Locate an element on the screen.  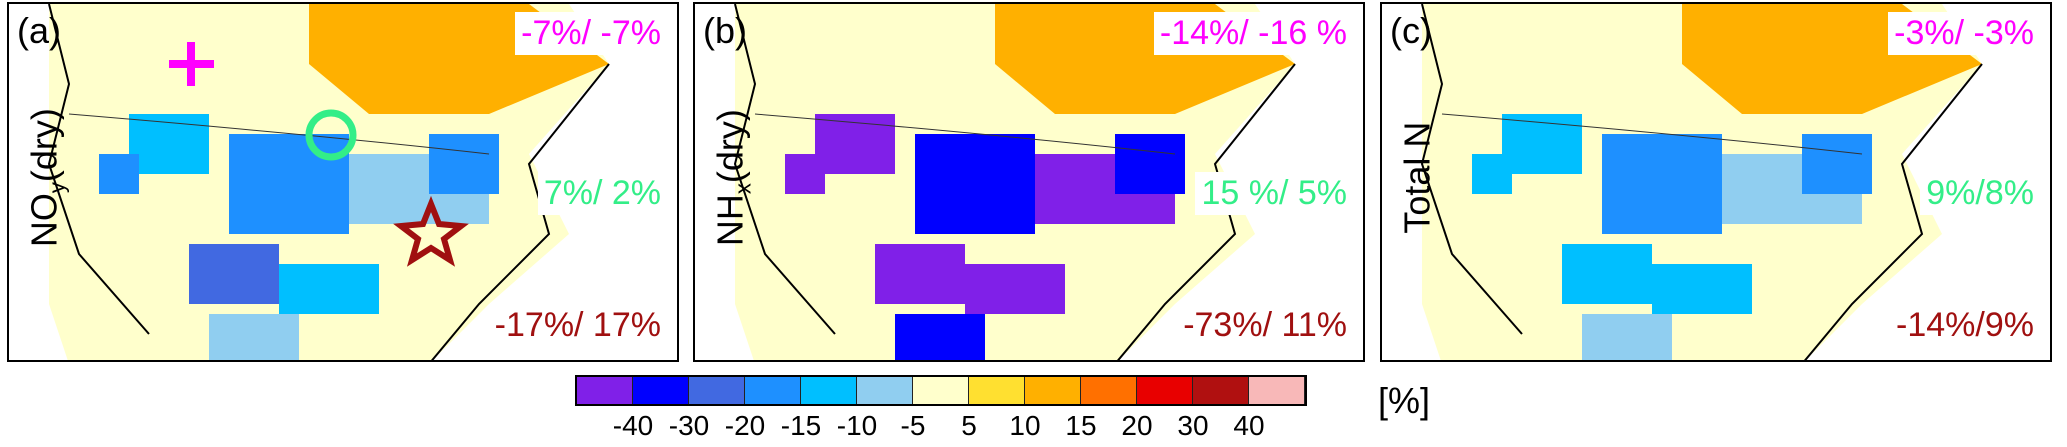
colorbar-unit: [%] is located at coordinates (1404, 400).